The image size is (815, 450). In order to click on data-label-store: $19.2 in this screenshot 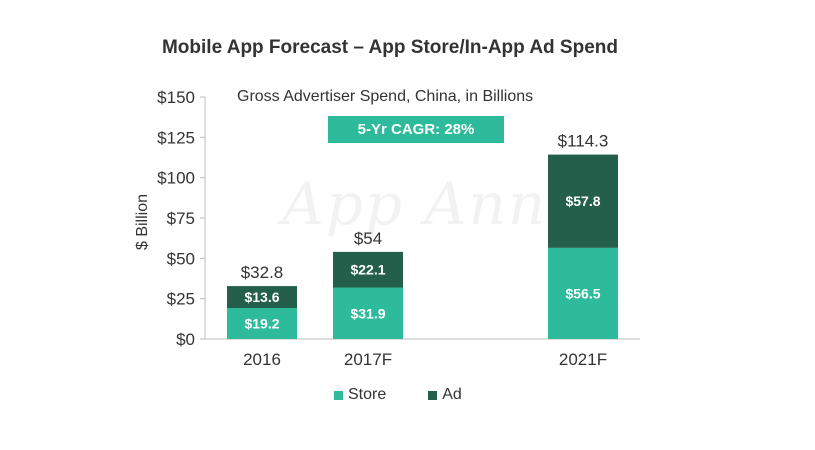, I will do `click(261, 324)`.